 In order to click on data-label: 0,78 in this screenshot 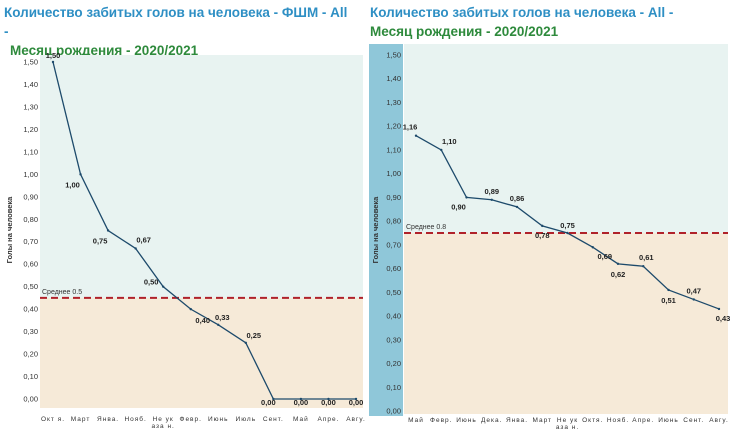, I will do `click(542, 235)`.